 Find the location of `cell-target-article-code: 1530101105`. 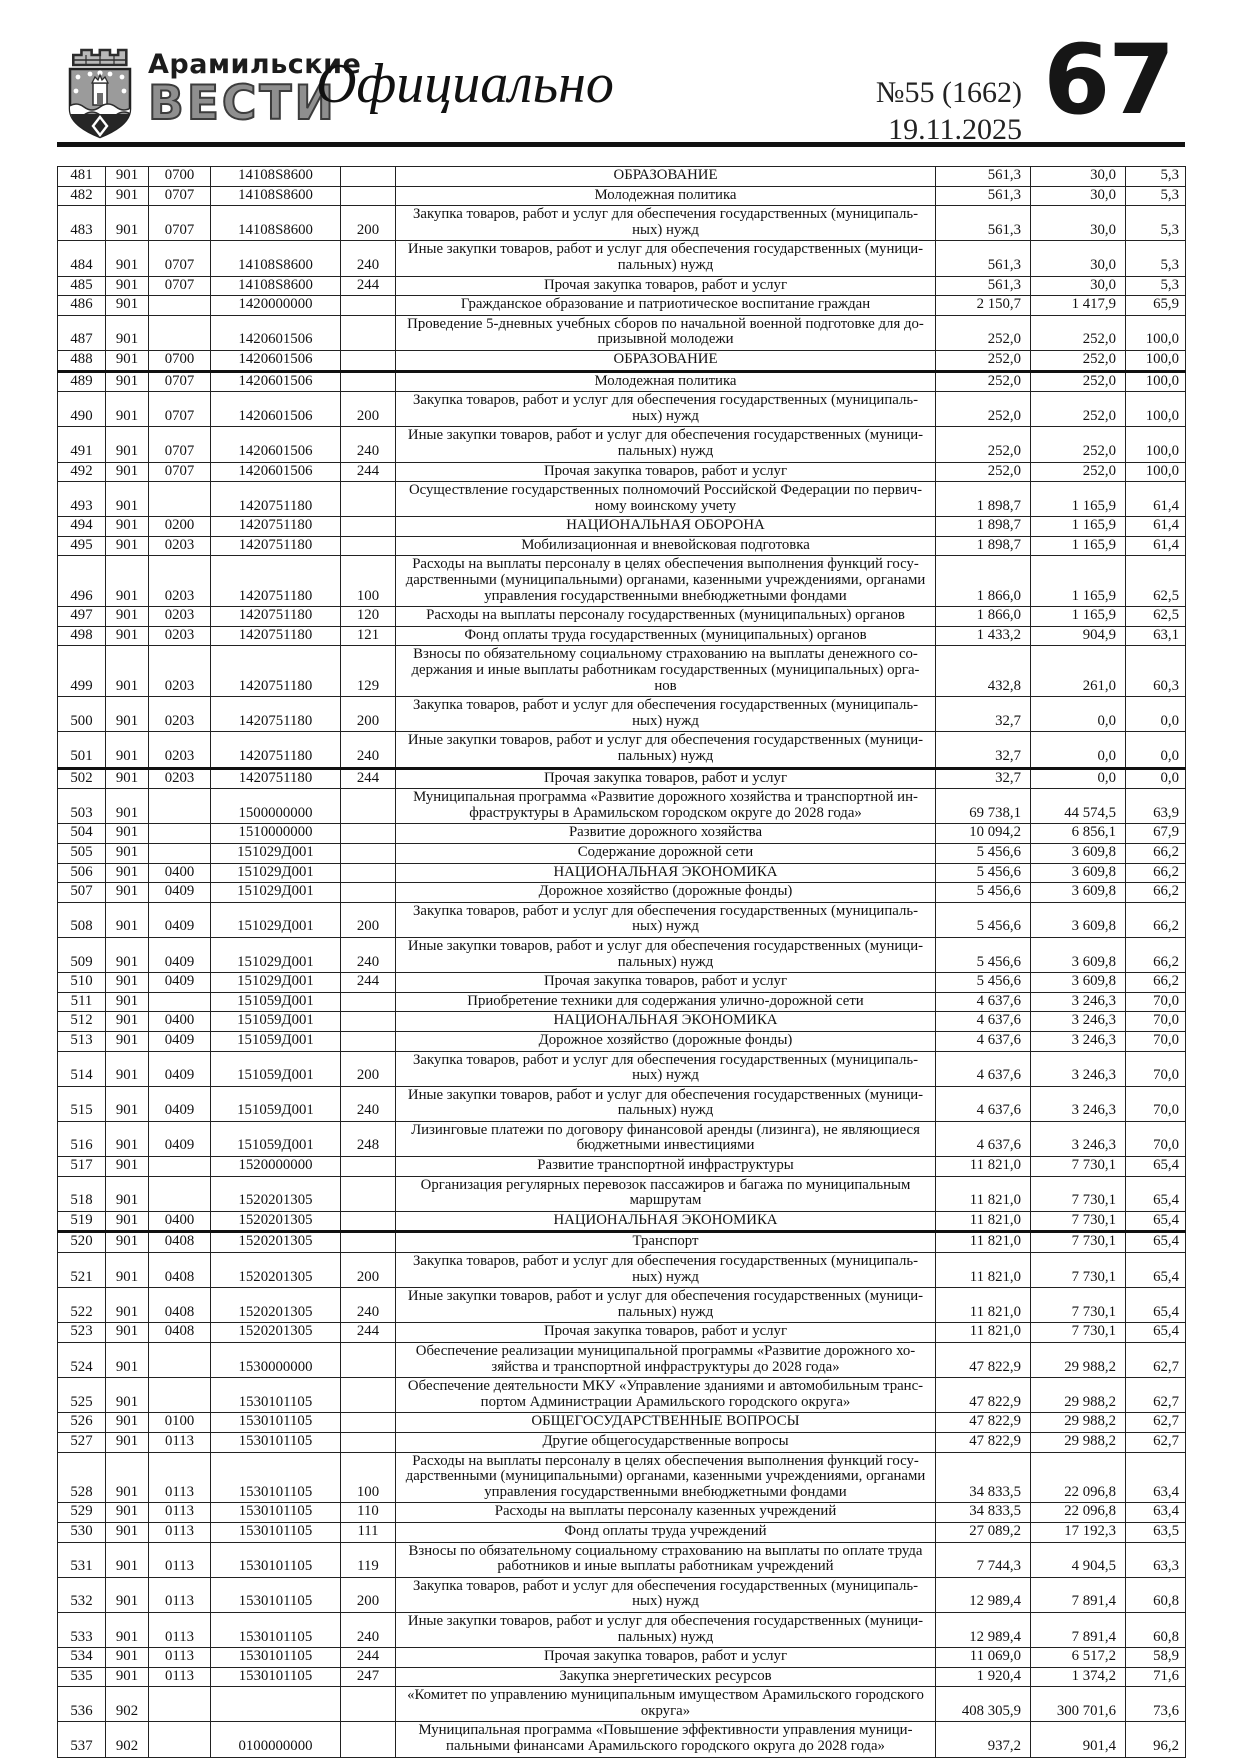

cell-target-article-code: 1530101105 is located at coordinates (275, 1532).